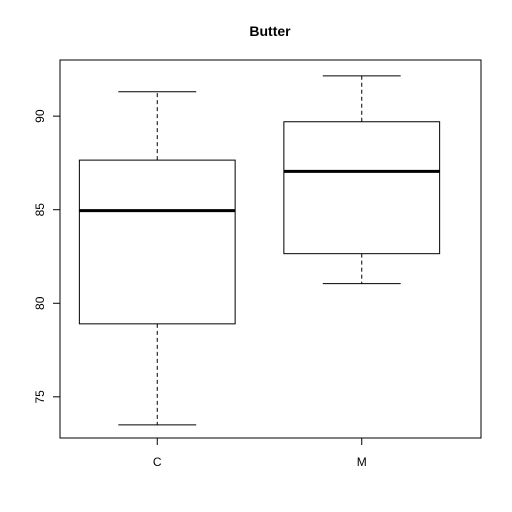  I want to click on box-rect-M, so click(362, 188).